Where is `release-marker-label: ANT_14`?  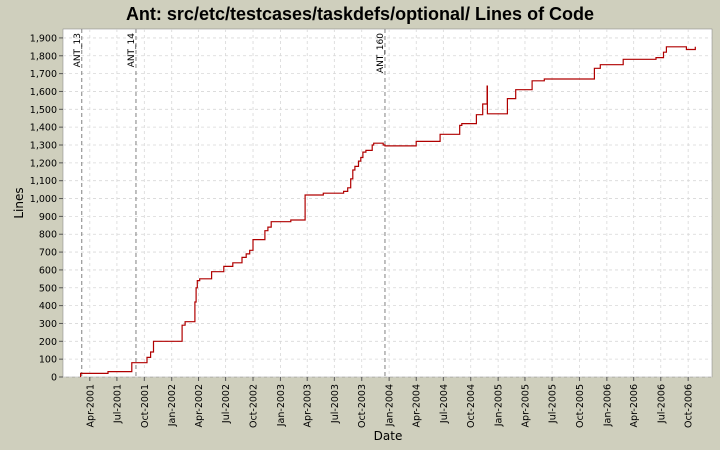 release-marker-label: ANT_14 is located at coordinates (132, 50).